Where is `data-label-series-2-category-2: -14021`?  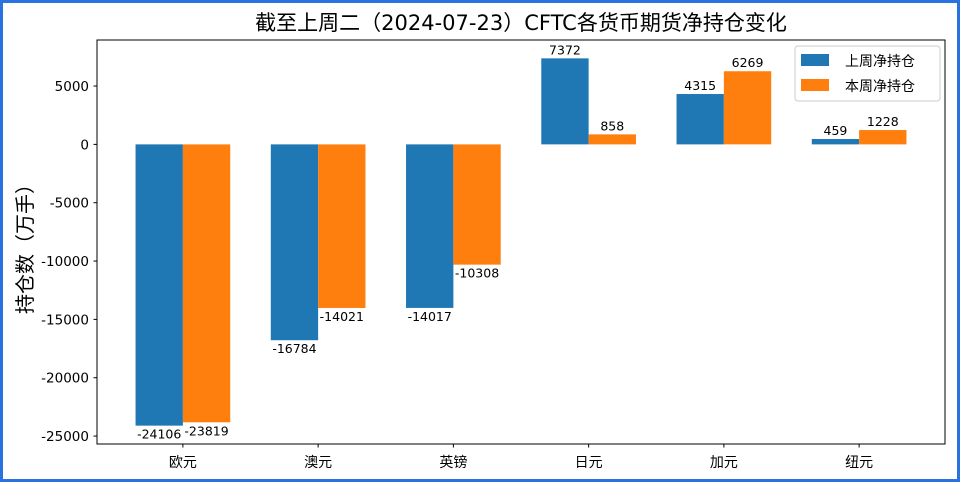
data-label-series-2-category-2: -14021 is located at coordinates (342, 316).